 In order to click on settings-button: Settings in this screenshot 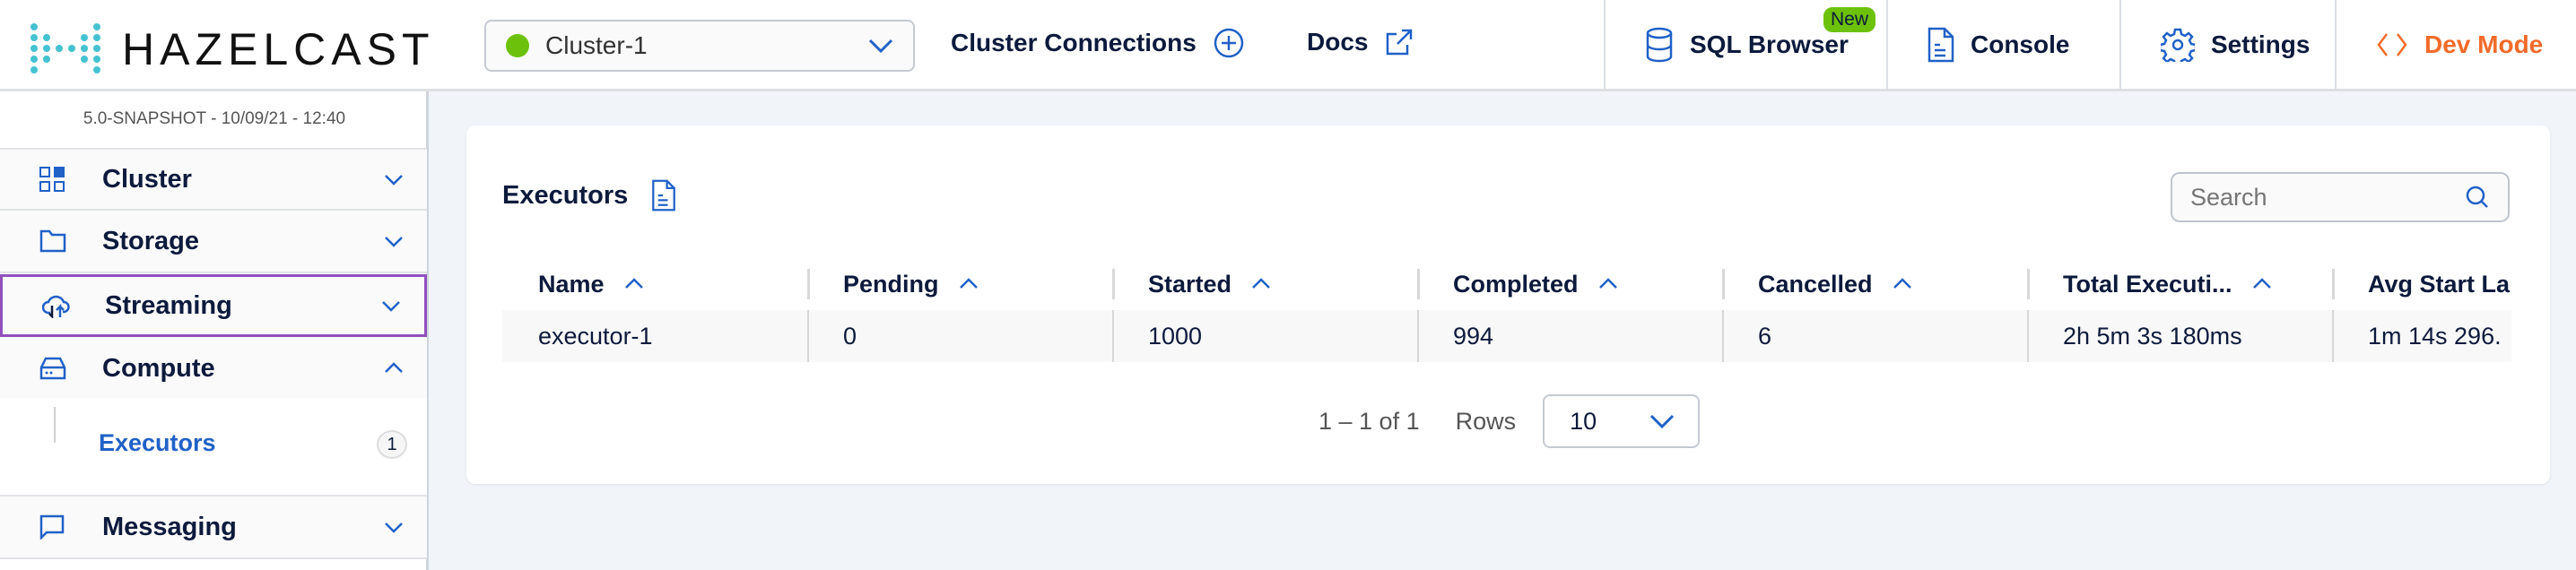, I will do `click(2227, 45)`.